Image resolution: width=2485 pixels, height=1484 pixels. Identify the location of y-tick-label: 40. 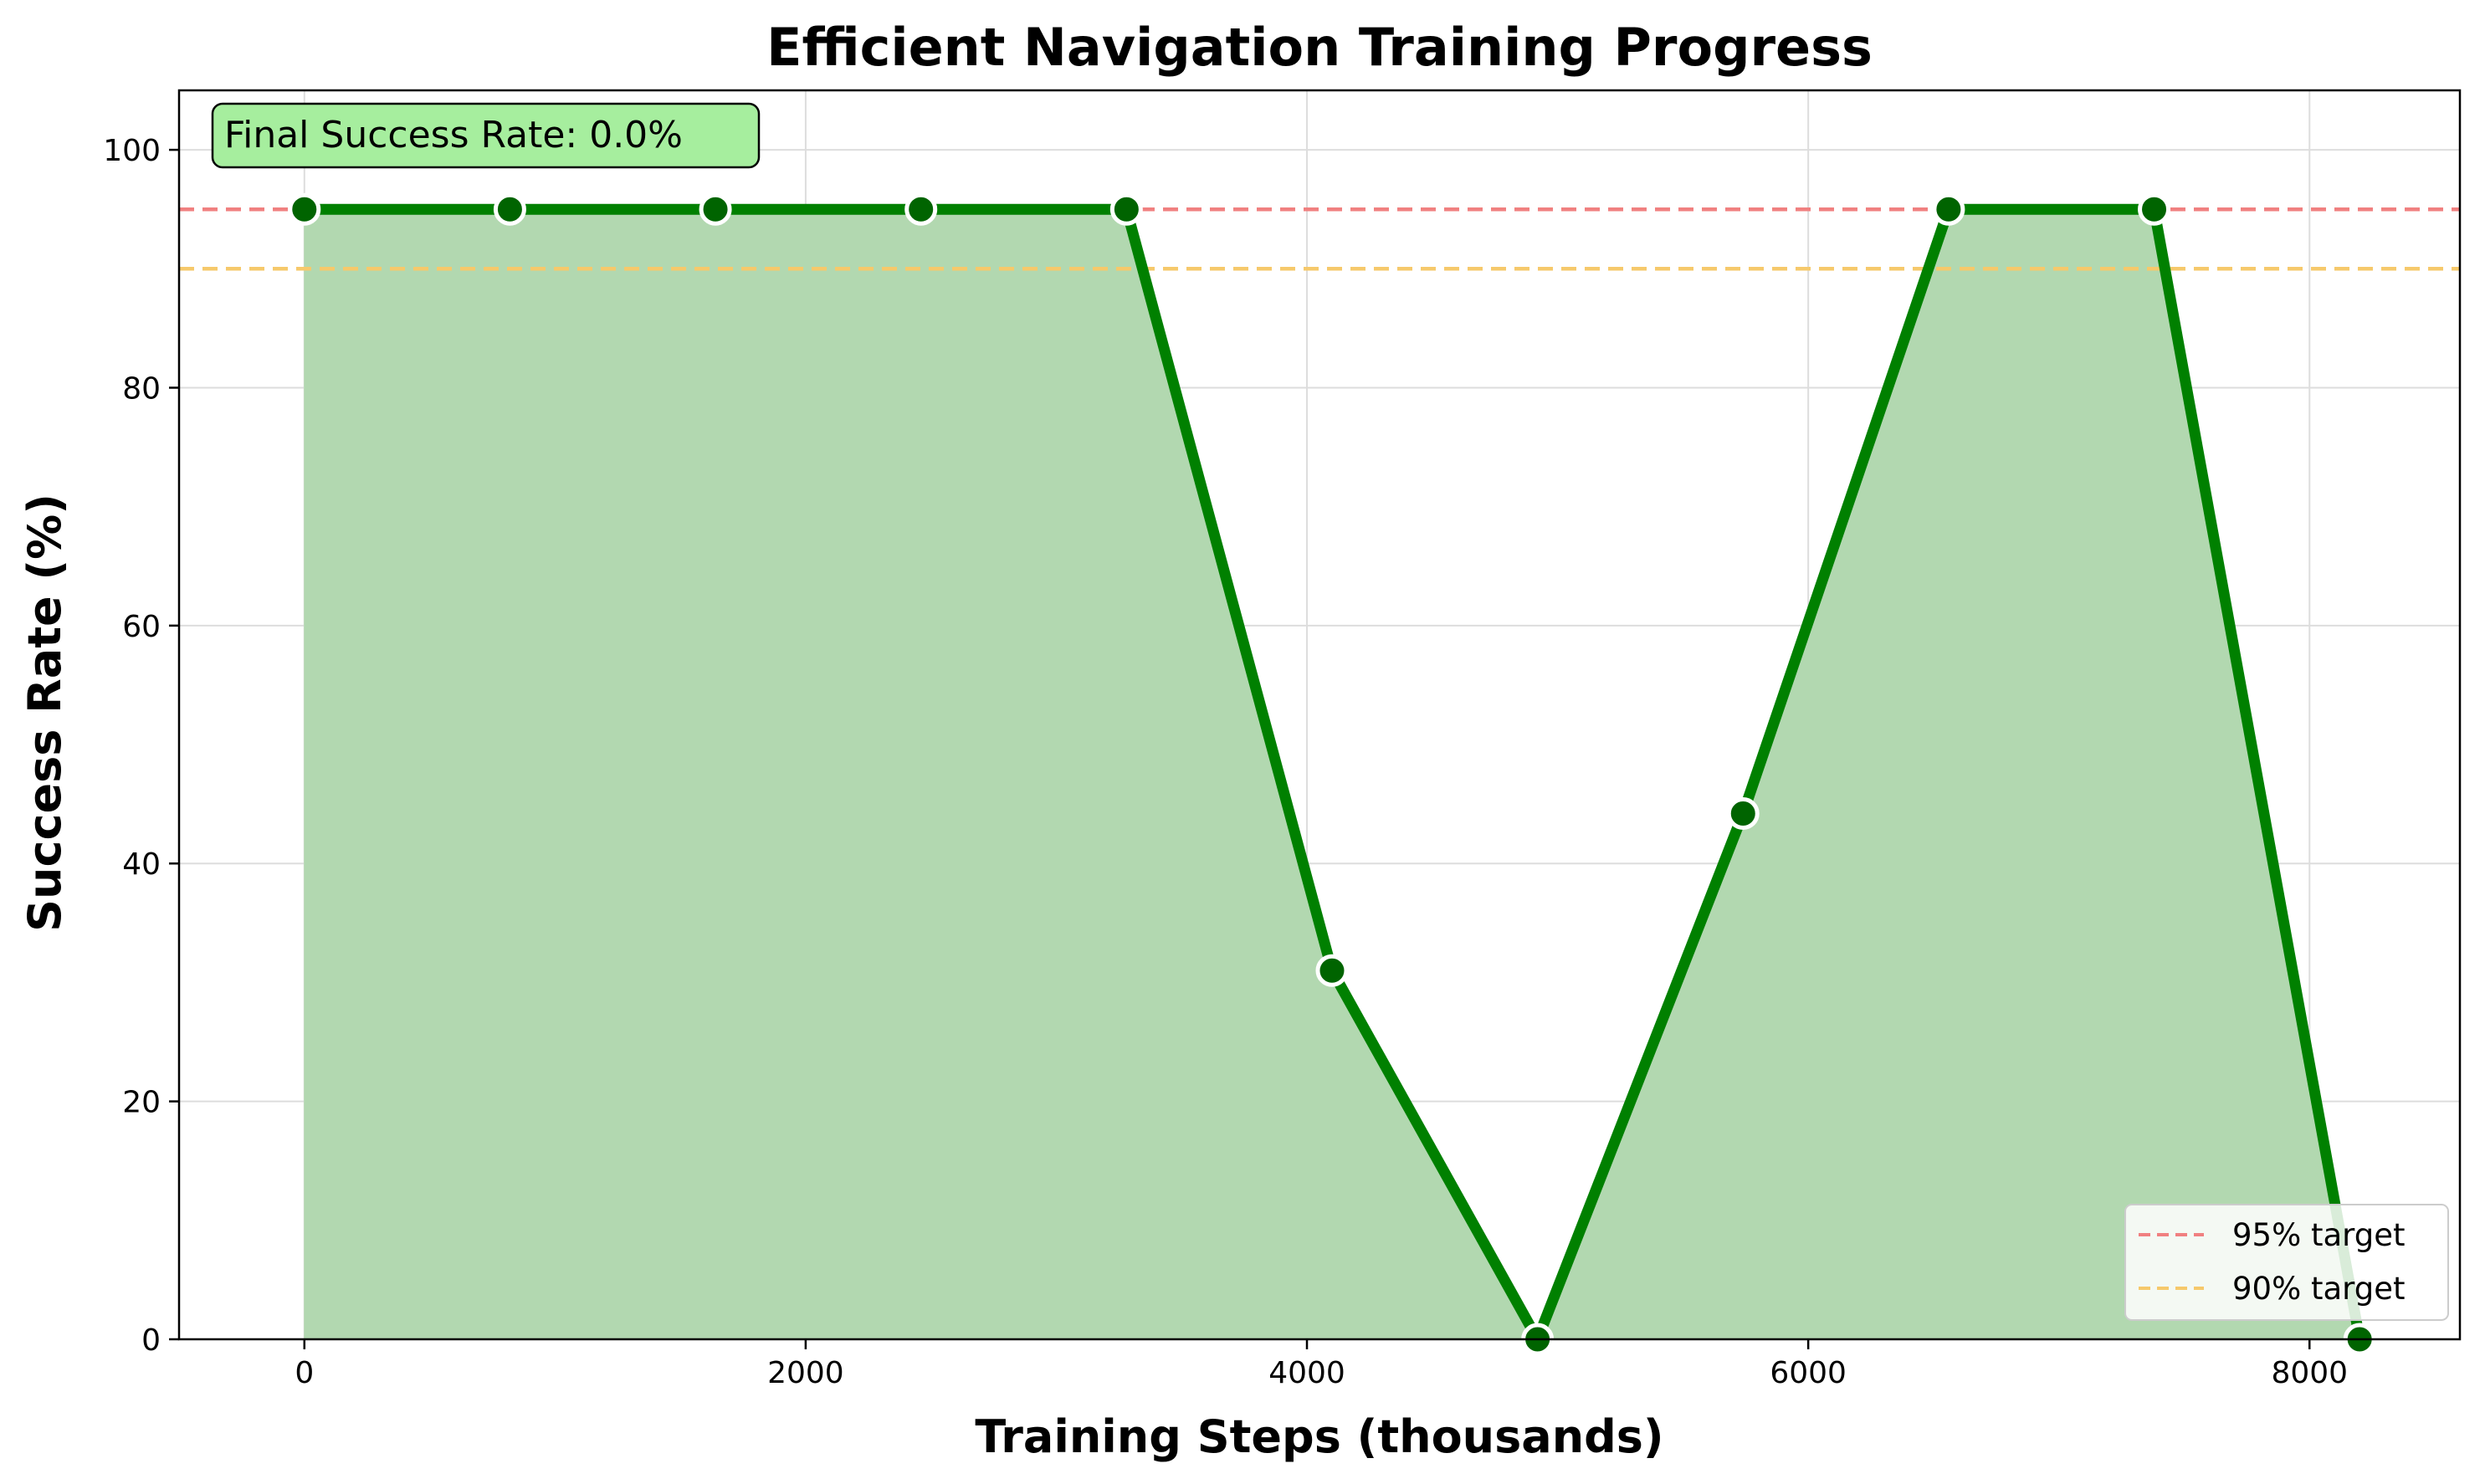
(142, 864).